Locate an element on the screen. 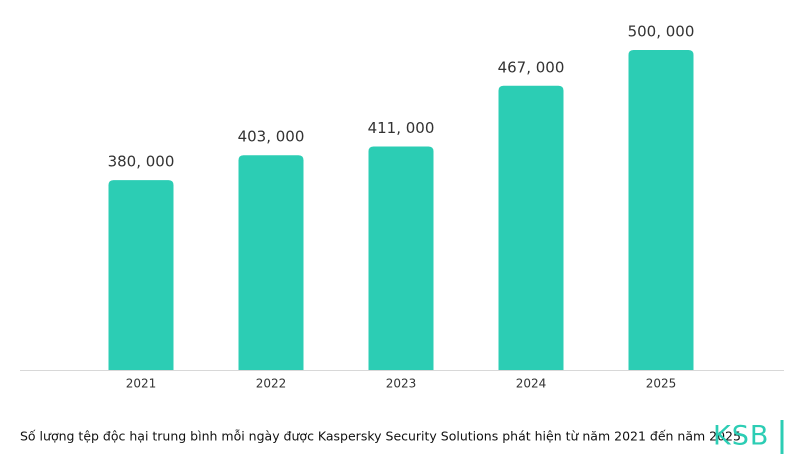 This screenshot has width=804, height=465. x-tick-label: 2025 is located at coordinates (661, 384).